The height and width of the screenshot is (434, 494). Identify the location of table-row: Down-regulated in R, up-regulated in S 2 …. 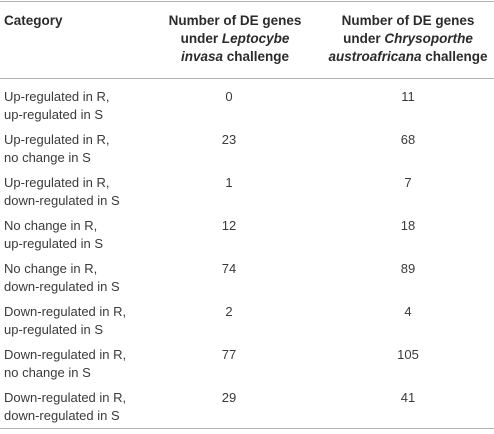
(247, 321).